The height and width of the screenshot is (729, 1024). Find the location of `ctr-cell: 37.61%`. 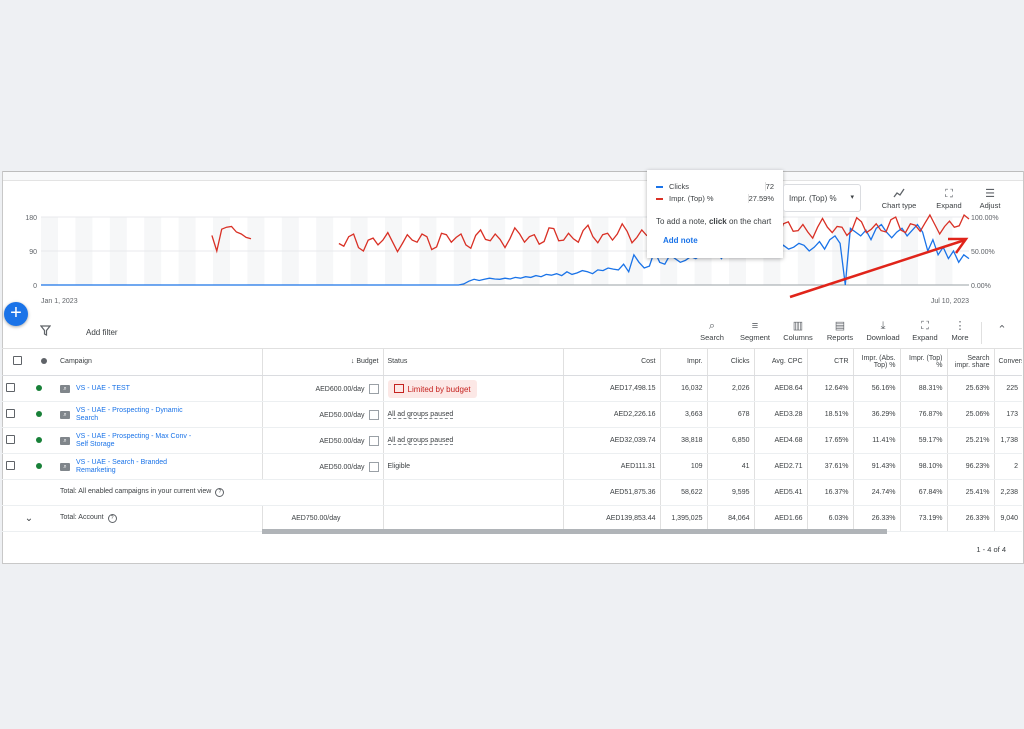

ctr-cell: 37.61% is located at coordinates (829, 466).